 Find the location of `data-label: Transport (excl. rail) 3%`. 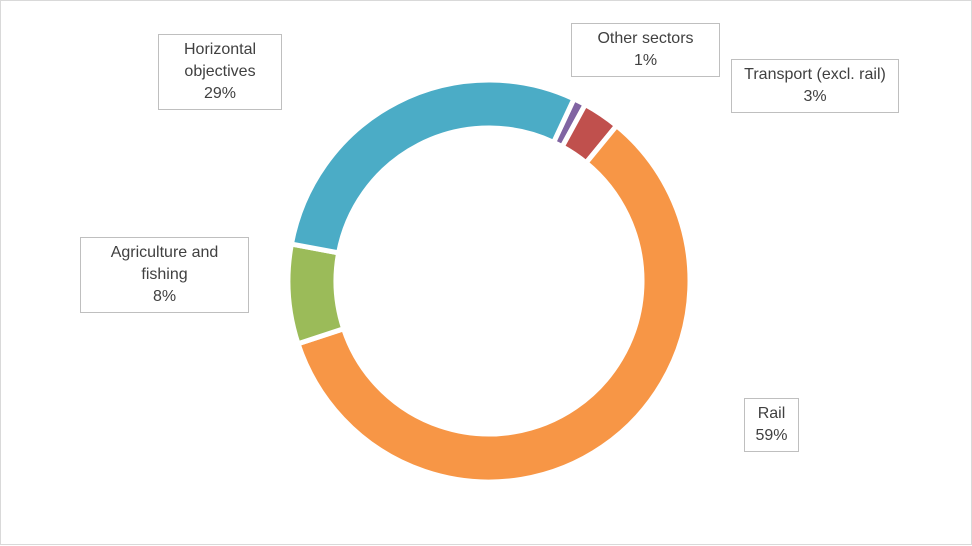

data-label: Transport (excl. rail) 3% is located at coordinates (815, 86).